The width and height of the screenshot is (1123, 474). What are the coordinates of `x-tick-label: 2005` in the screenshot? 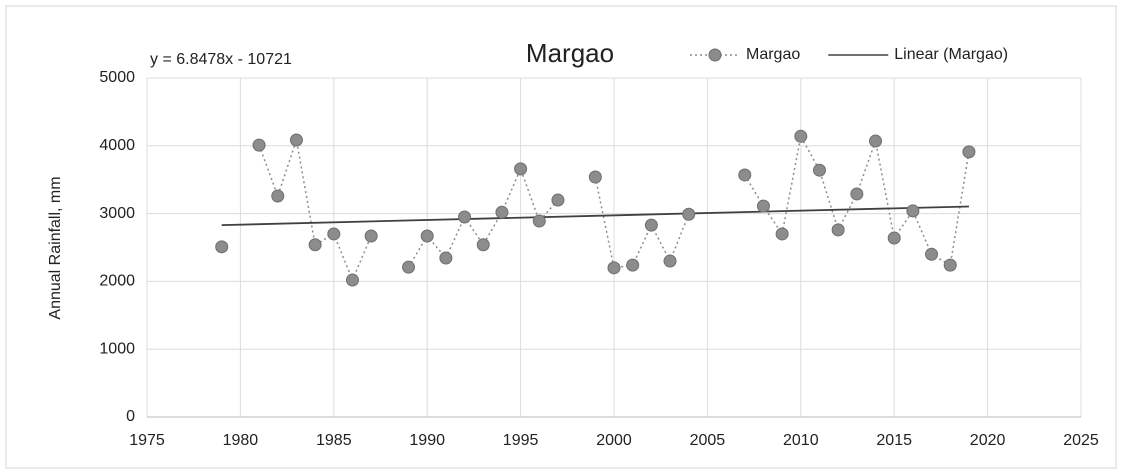 It's located at (708, 440).